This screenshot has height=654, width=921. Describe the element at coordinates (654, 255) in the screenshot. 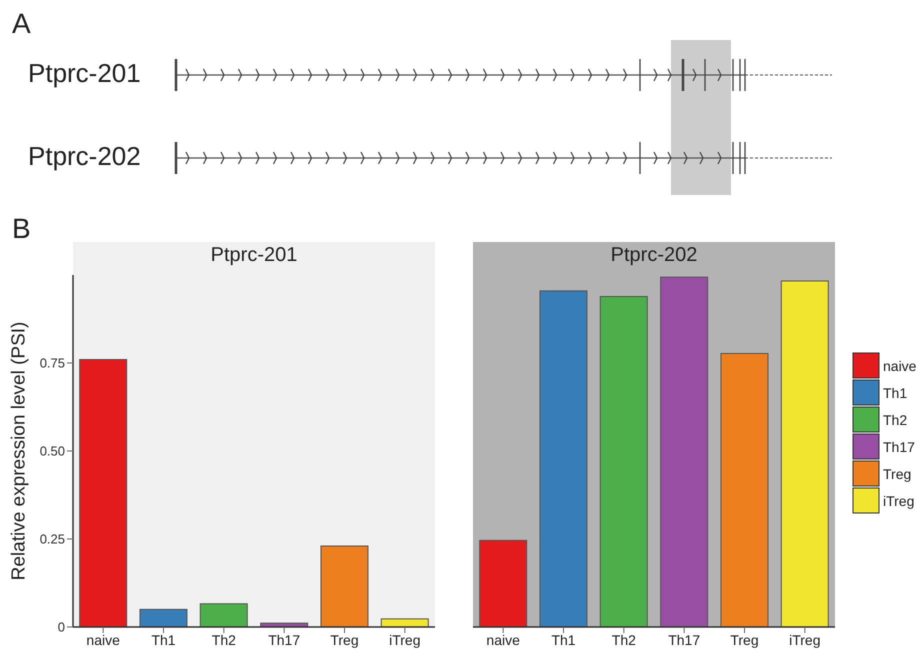

I see `chart-title: Ptprc-202` at that location.